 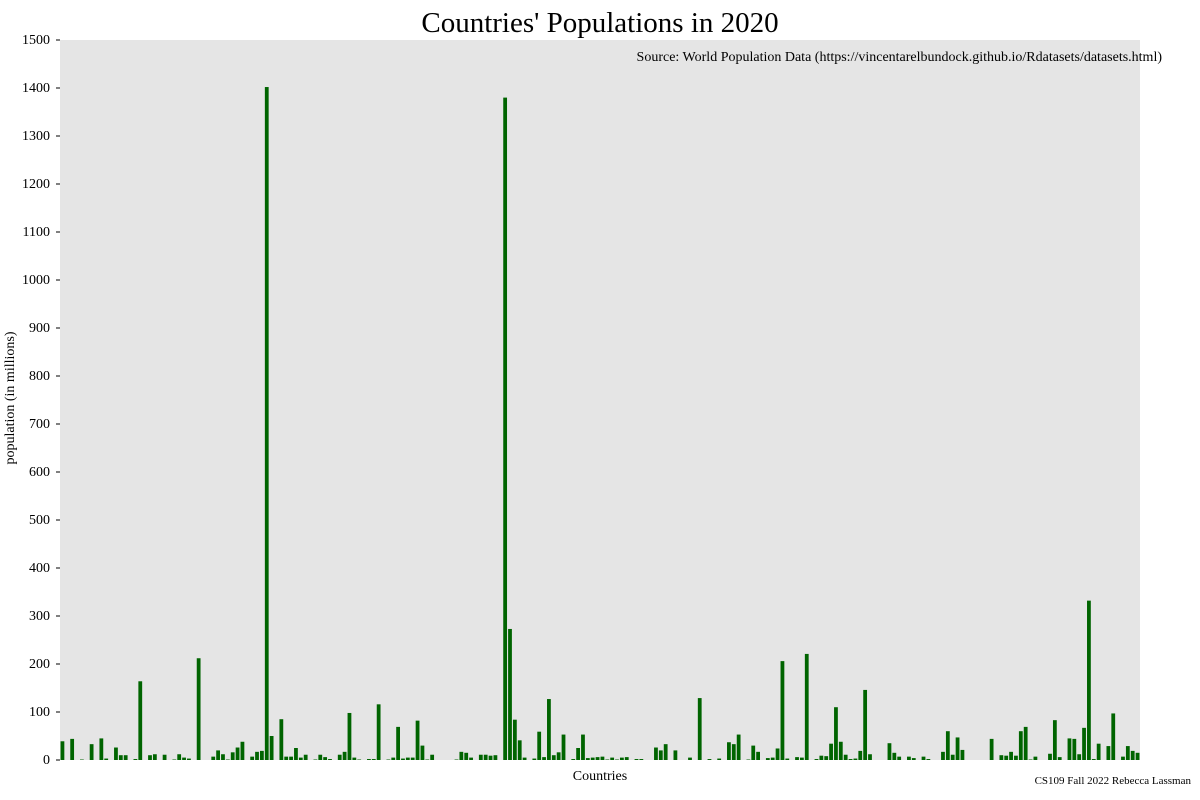 I want to click on y-tick-label: 1000, so click(x=36, y=280).